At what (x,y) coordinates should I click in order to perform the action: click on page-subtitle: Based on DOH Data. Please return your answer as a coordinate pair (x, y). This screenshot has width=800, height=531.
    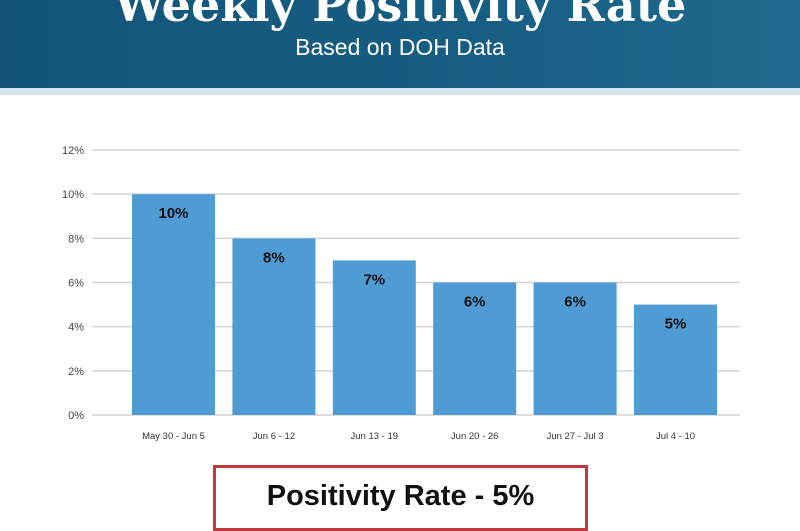
    Looking at the image, I should click on (400, 47).